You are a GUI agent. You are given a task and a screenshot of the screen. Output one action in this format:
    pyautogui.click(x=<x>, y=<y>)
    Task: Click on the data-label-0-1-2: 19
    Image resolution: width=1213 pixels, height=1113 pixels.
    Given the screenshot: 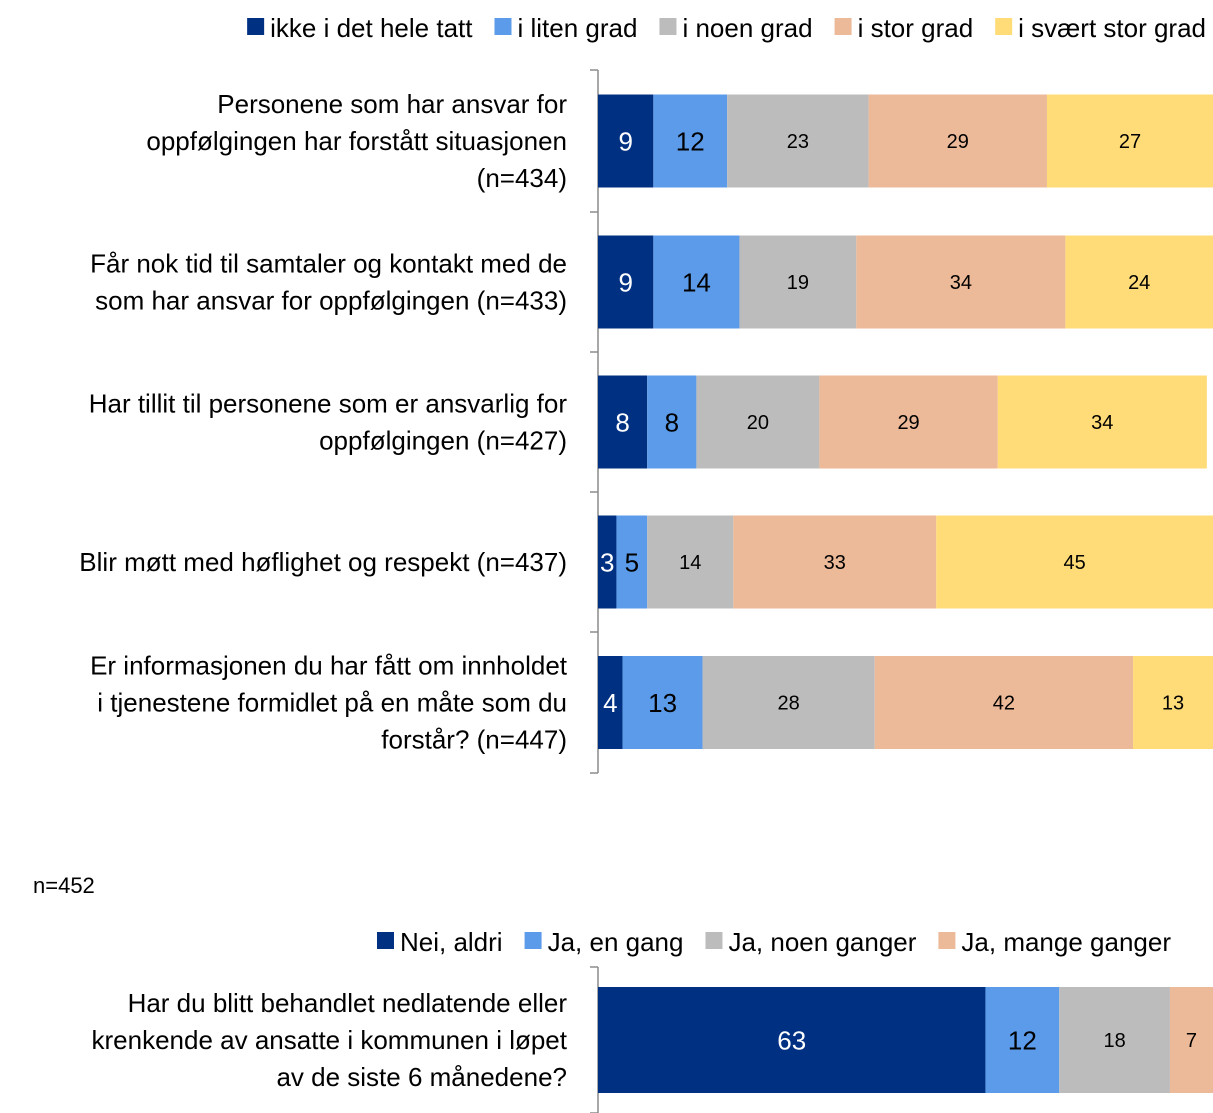 What is the action you would take?
    pyautogui.click(x=798, y=283)
    